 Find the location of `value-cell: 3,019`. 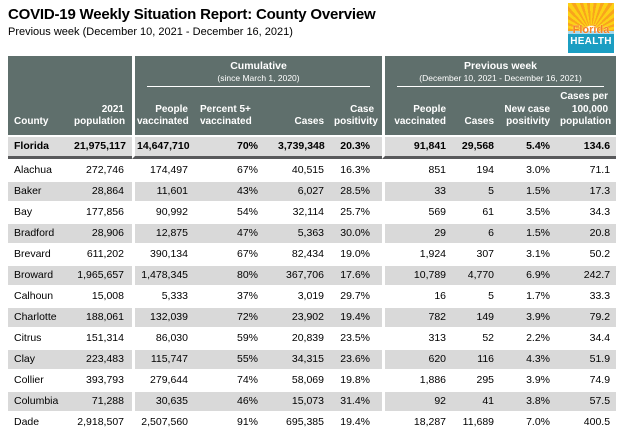

value-cell: 3,019 is located at coordinates (304, 295).